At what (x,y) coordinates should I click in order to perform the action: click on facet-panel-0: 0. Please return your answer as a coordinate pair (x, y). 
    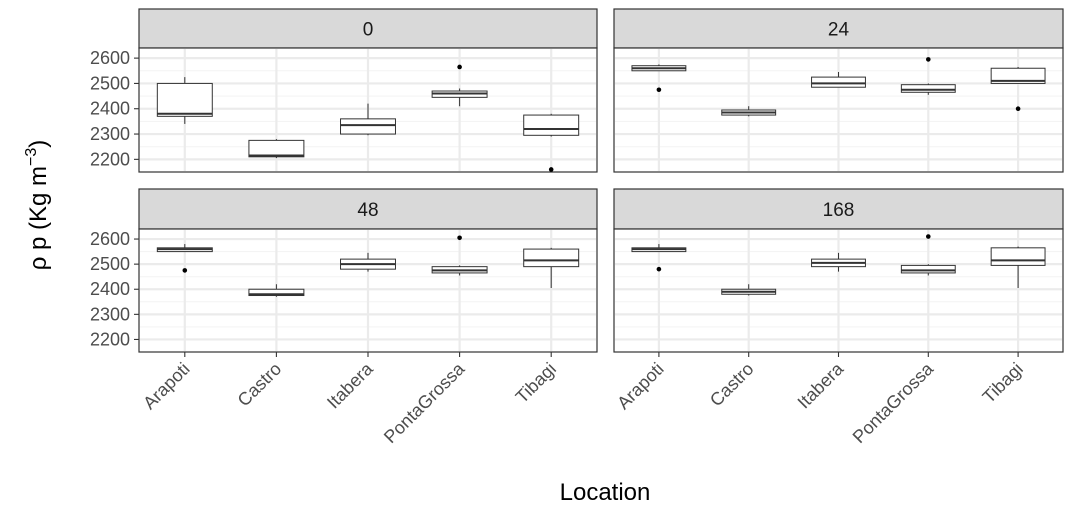
    Looking at the image, I should click on (368, 90).